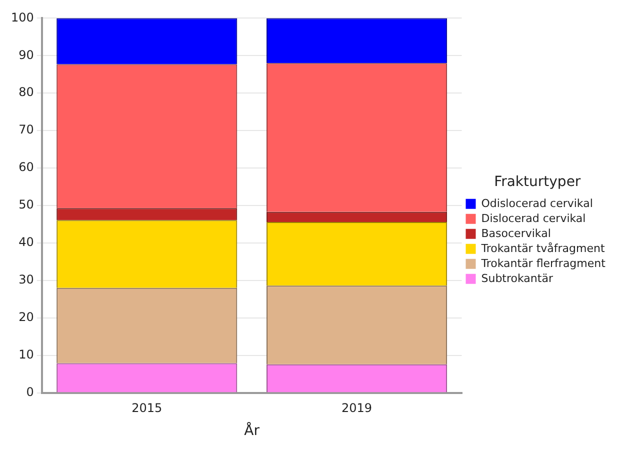  I want to click on y-tick-label: 50, so click(26, 205).